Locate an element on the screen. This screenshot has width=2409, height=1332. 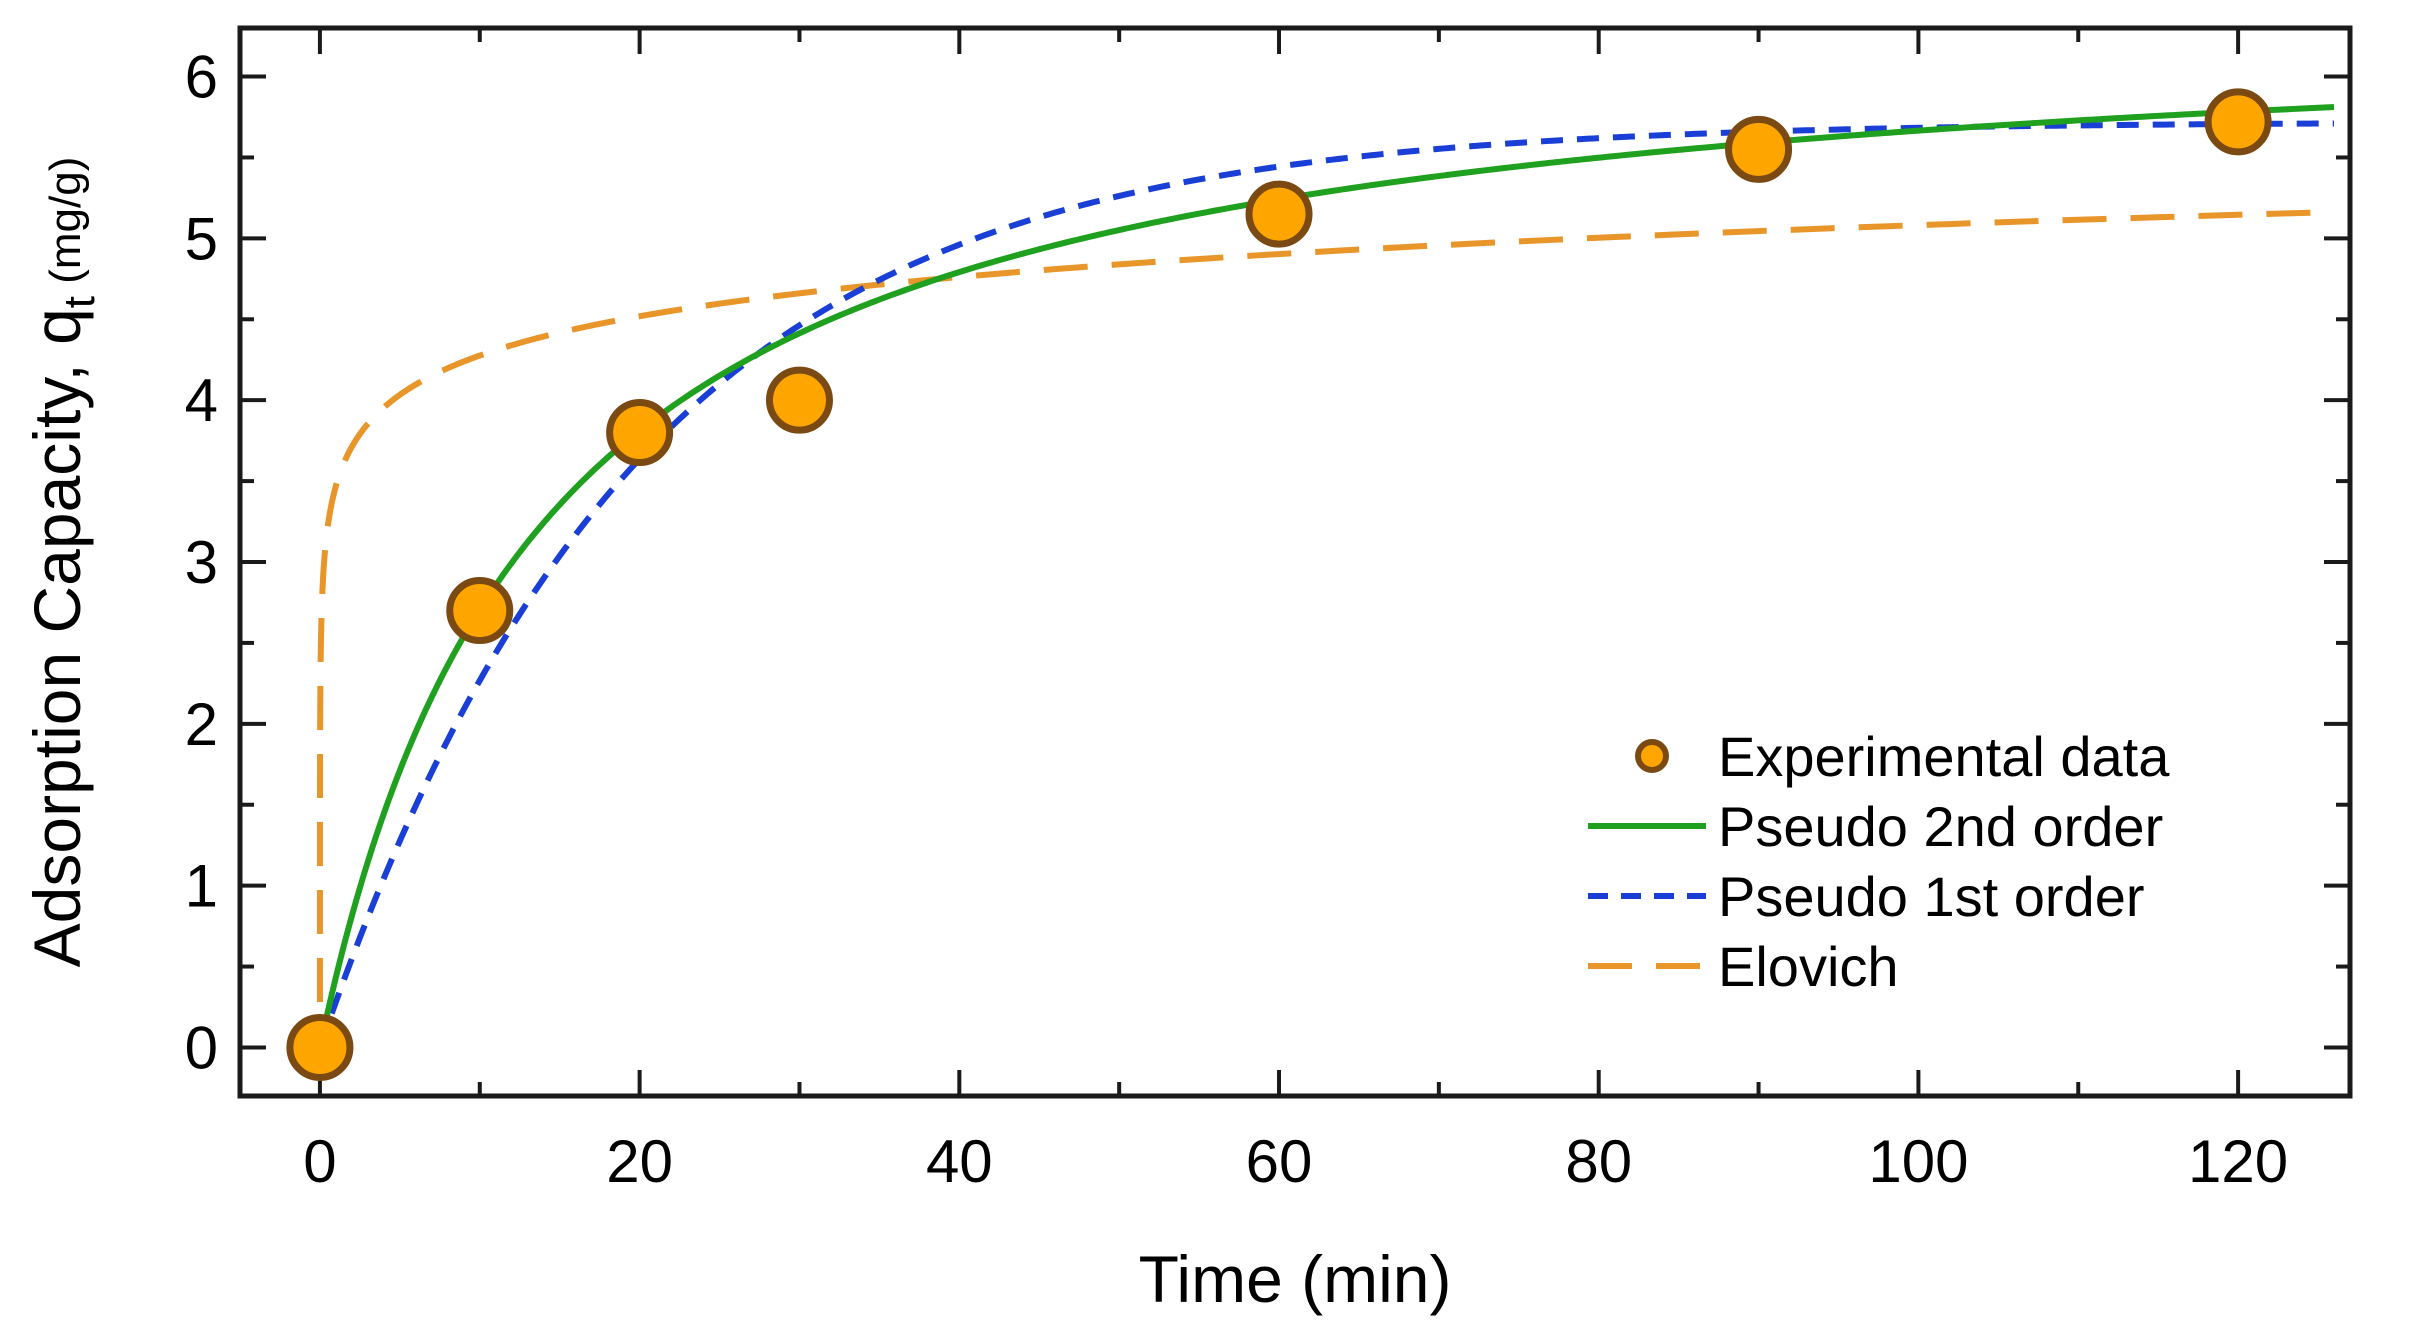
x-tick-label: 100 is located at coordinates (1918, 1161).